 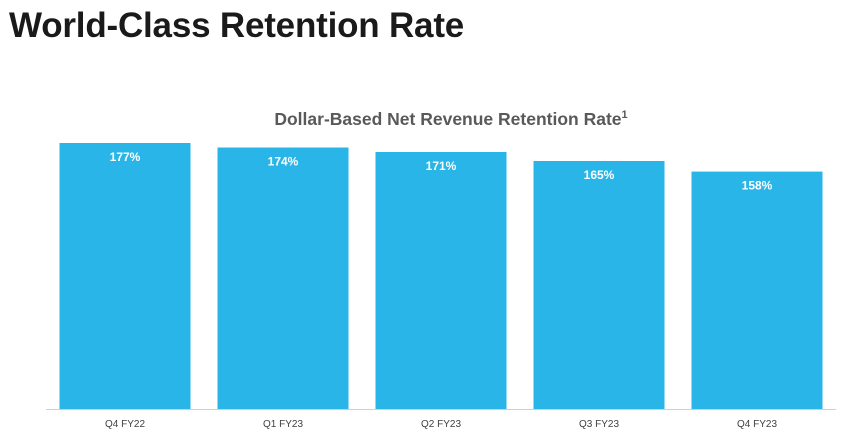 I want to click on x-tick-label: Q4 FY23, so click(x=757, y=424).